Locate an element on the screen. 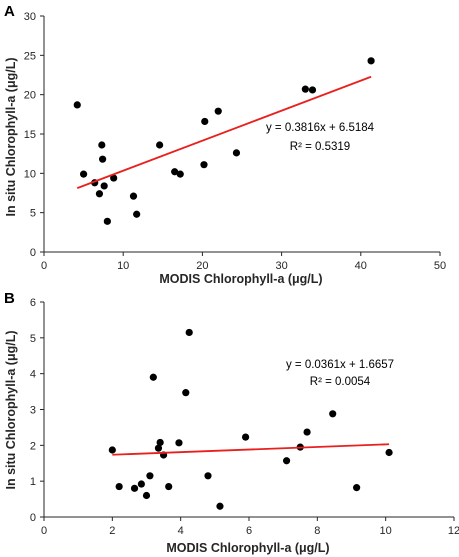  y-tick-label: 6 is located at coordinates (33, 303).